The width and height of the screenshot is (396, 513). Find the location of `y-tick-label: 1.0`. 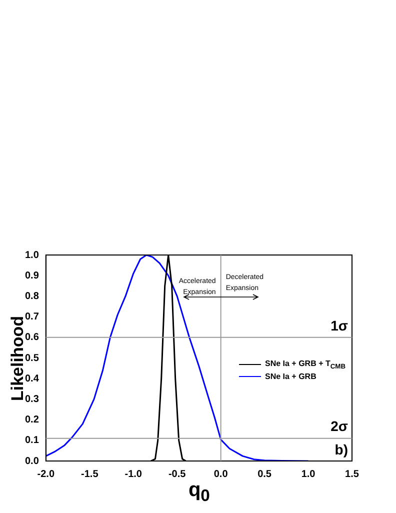

y-tick-label: 1.0 is located at coordinates (32, 255).